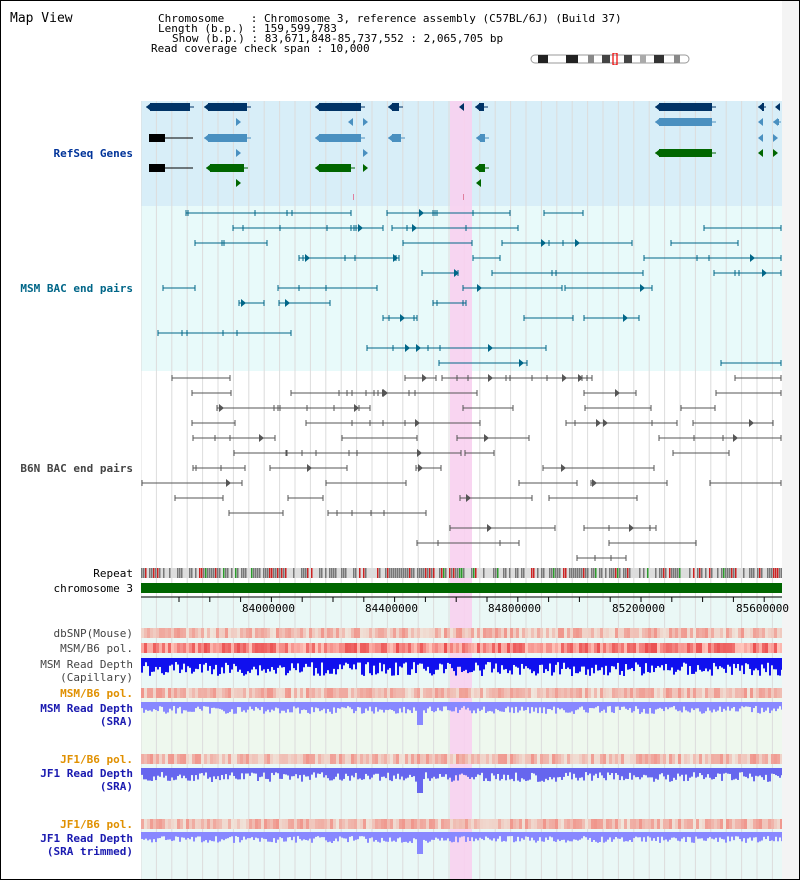 The height and width of the screenshot is (880, 800). Describe the element at coordinates (206, 107) in the screenshot. I see `gene-arrow` at that location.